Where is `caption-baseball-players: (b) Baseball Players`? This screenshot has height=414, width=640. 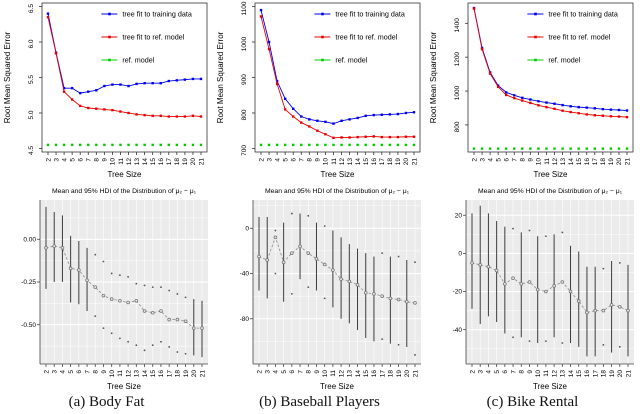 caption-baseball-players: (b) Baseball Players is located at coordinates (319, 402).